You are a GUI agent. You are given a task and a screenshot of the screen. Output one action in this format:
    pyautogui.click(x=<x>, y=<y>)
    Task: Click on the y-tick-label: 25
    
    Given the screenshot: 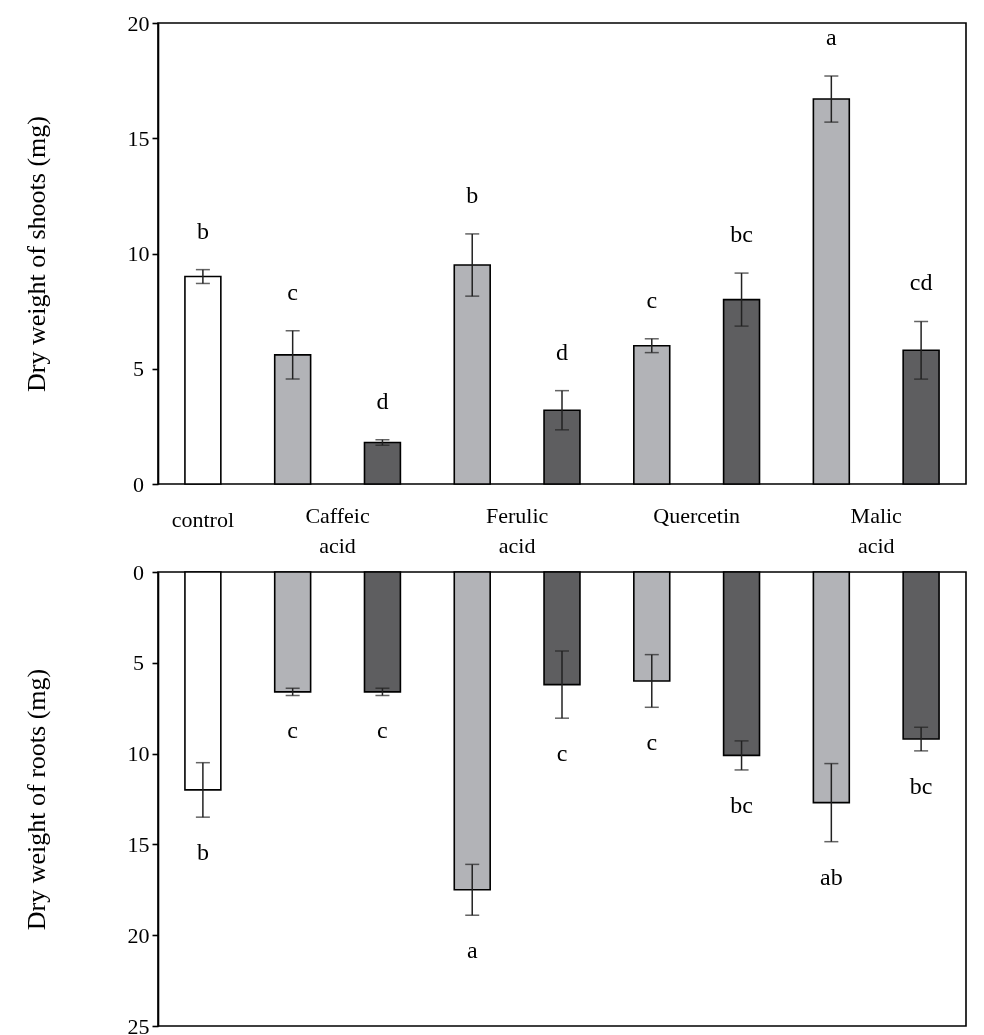 What is the action you would take?
    pyautogui.click(x=138, y=1024)
    